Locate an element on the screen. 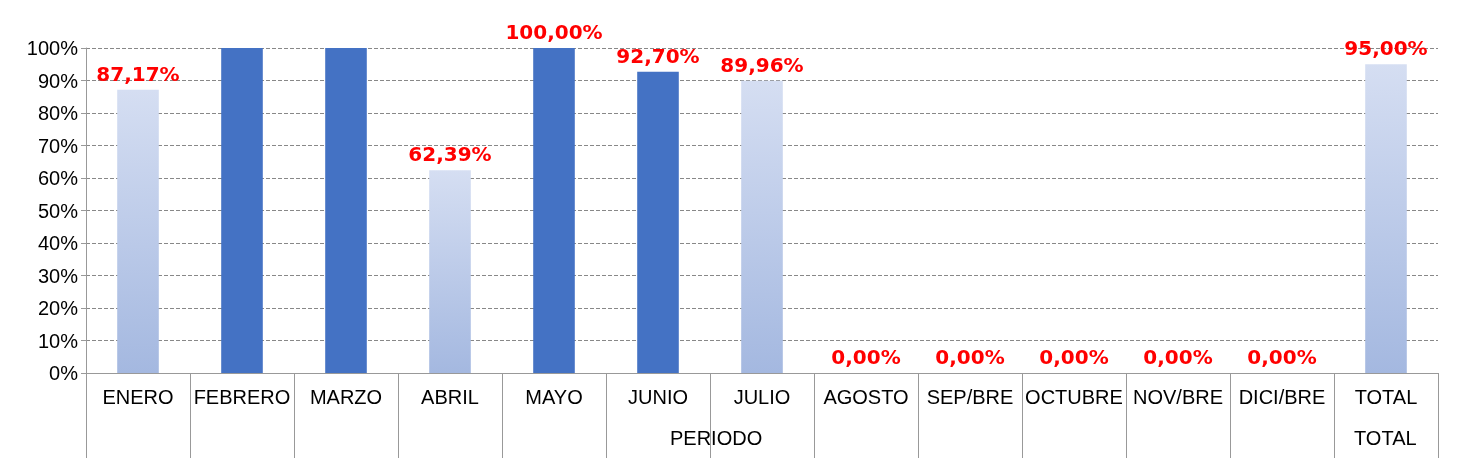 The width and height of the screenshot is (1460, 466). x-tick-label: MARZO is located at coordinates (346, 397).